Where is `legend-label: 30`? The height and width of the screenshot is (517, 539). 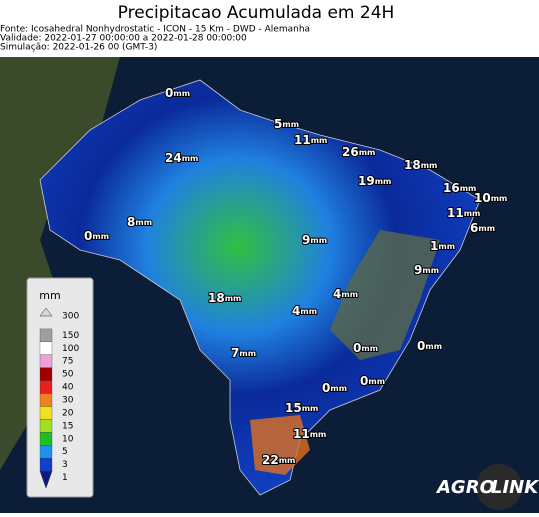 legend-label: 30 is located at coordinates (68, 401).